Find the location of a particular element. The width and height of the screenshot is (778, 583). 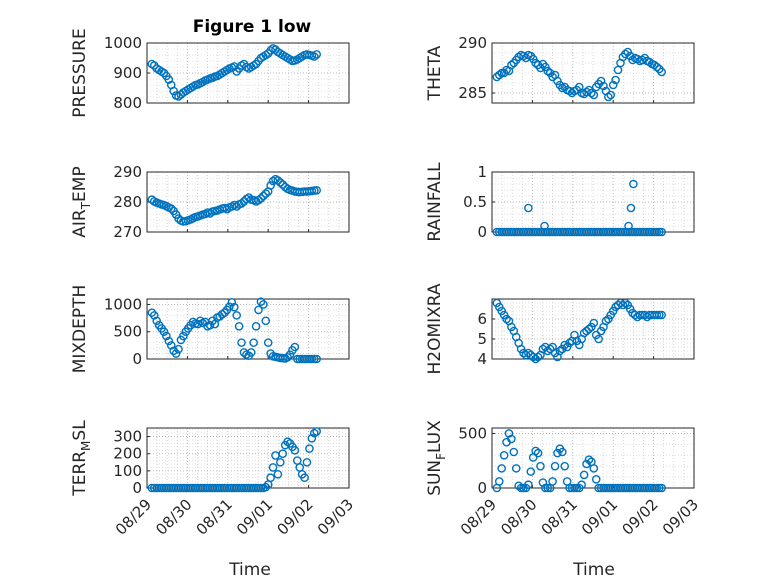

y-axis-label: THETA is located at coordinates (435, 73).